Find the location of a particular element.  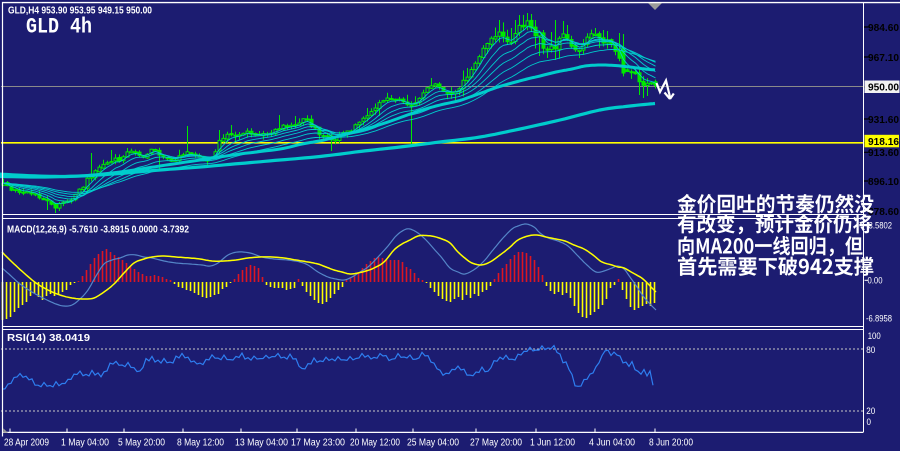

svg-text: 0.00 is located at coordinates (875, 281).